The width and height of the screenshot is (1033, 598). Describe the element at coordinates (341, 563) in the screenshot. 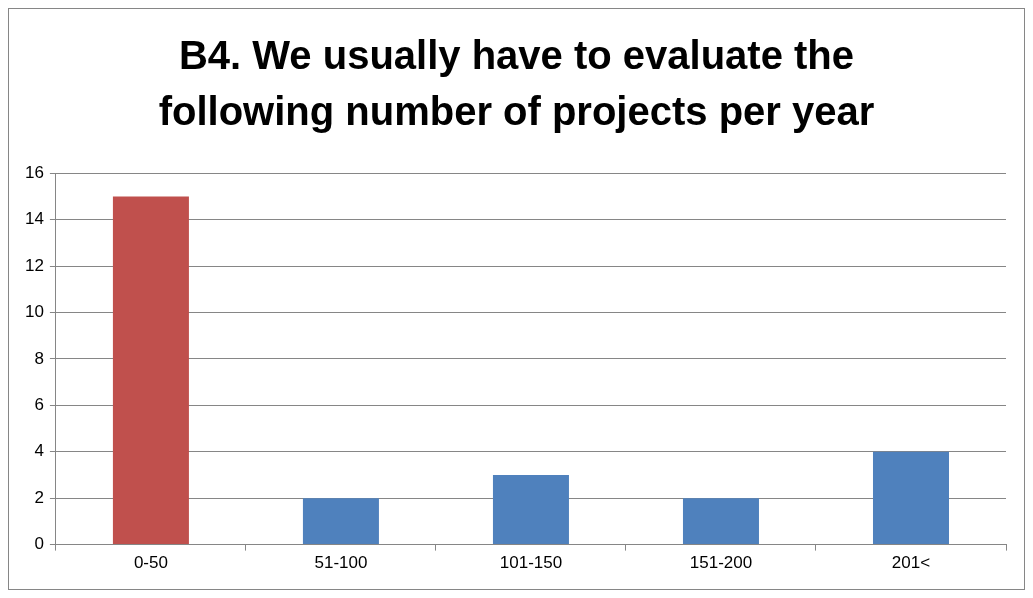

I see `x-tick-label: 51-100` at that location.